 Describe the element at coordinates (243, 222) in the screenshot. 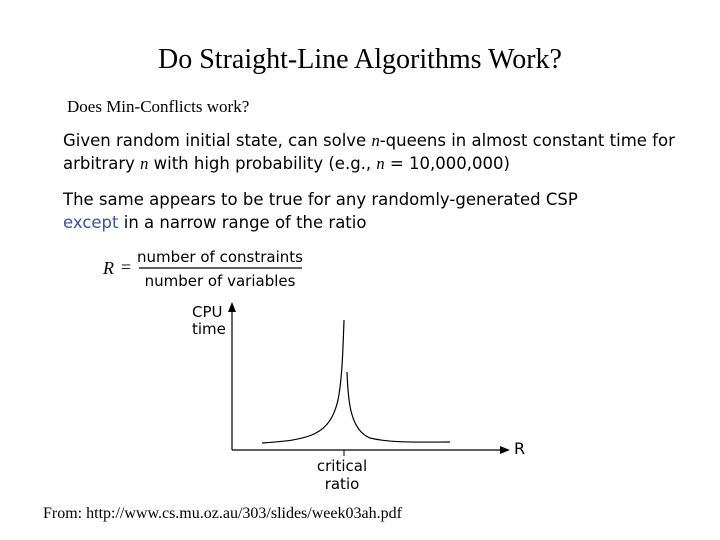

I see `text-run: in a narrow range of the ratio` at that location.